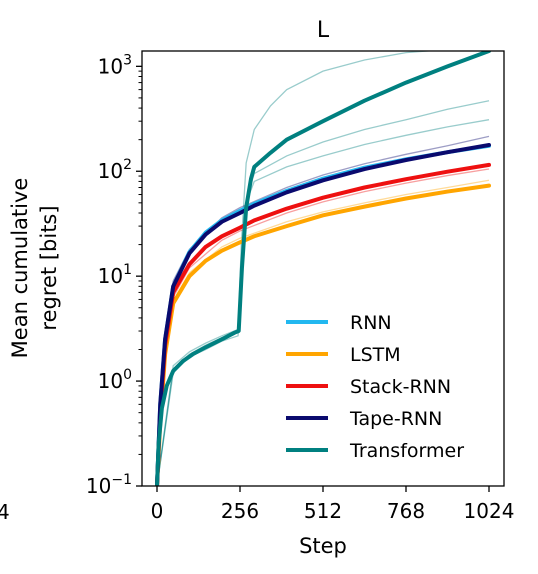  What do you see at coordinates (406, 451) in the screenshot?
I see `legend-label: Transformer` at bounding box center [406, 451].